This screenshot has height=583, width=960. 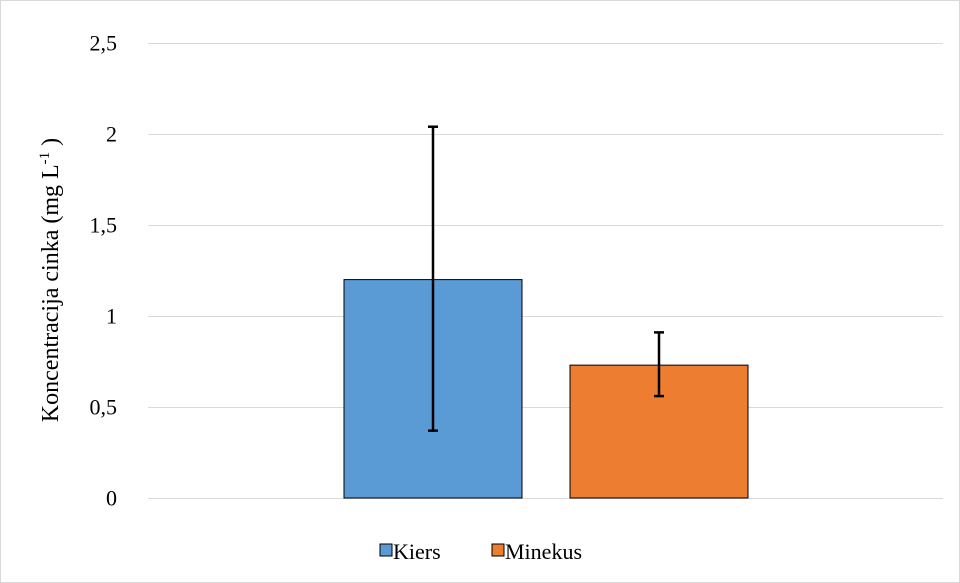 I want to click on legend-swatch-kiers, so click(x=386, y=550).